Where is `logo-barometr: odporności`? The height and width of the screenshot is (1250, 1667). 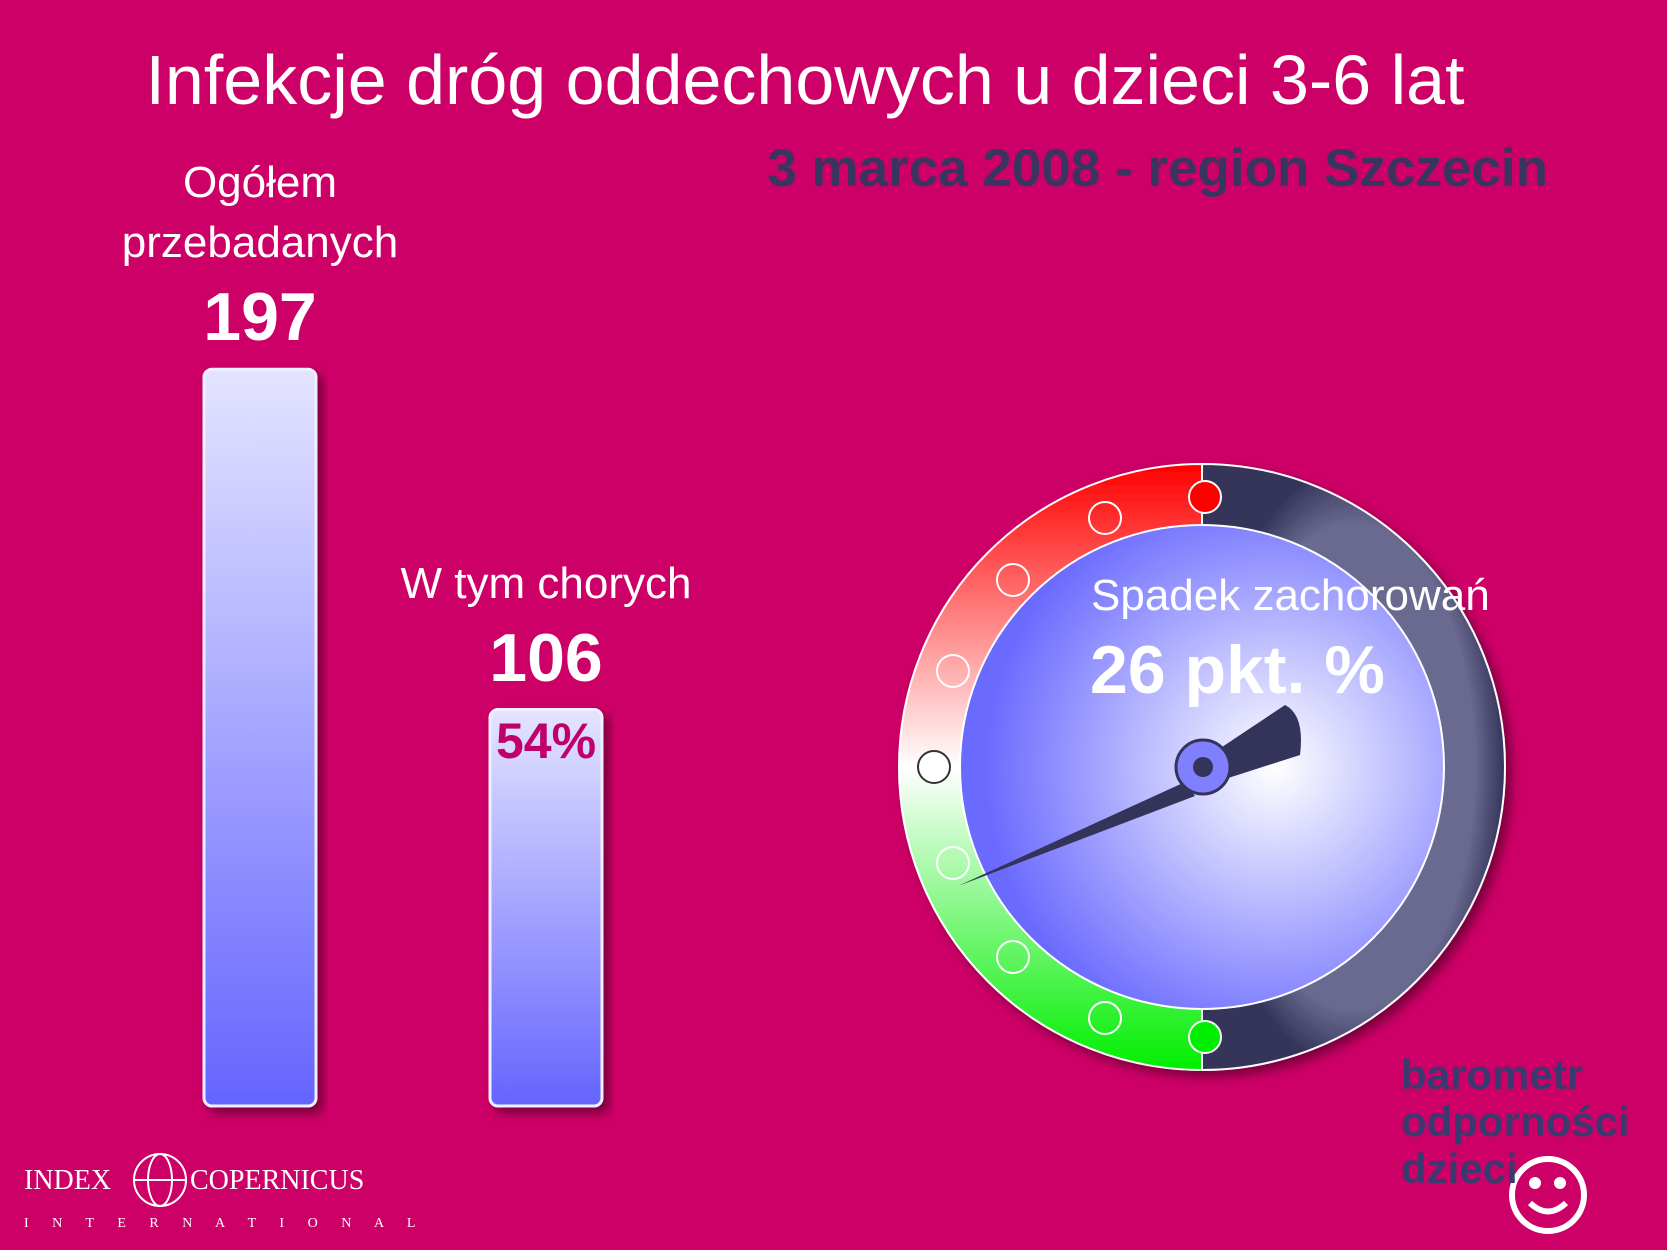 logo-barometr: odporności is located at coordinates (1515, 1121).